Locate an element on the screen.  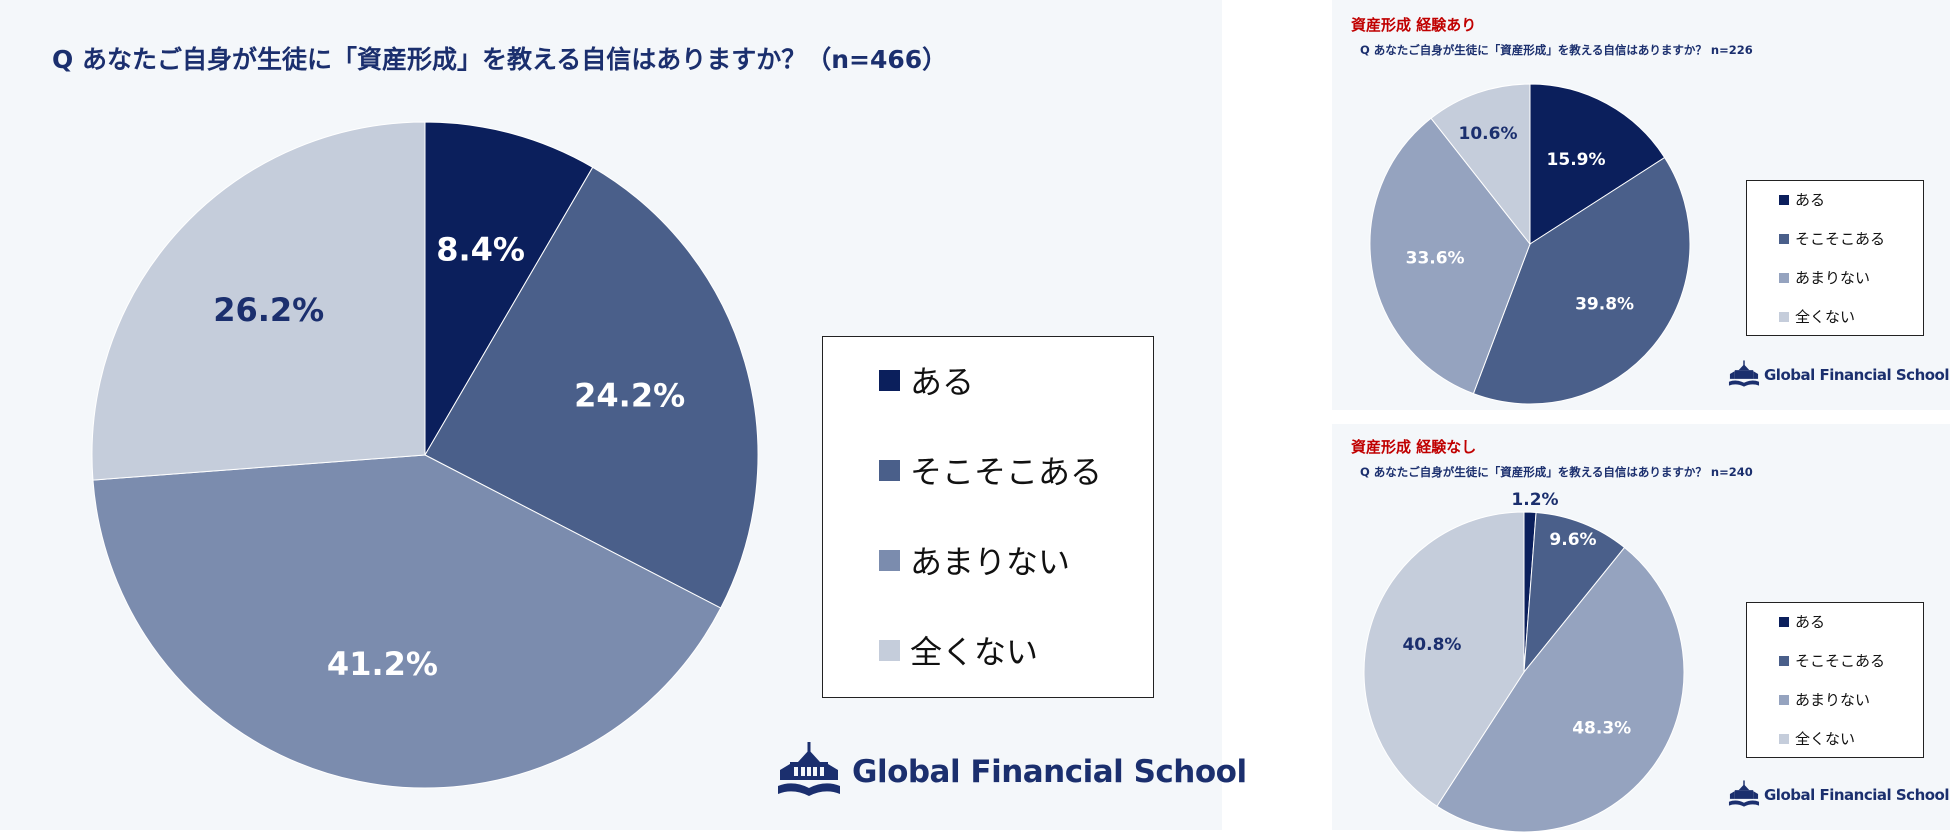
pie-label-amari: 41.2% is located at coordinates (382, 664).